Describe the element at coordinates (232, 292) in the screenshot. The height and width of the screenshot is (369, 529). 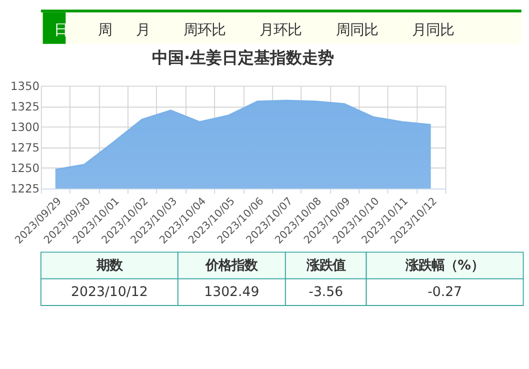
I see `text: 1302.49` at that location.